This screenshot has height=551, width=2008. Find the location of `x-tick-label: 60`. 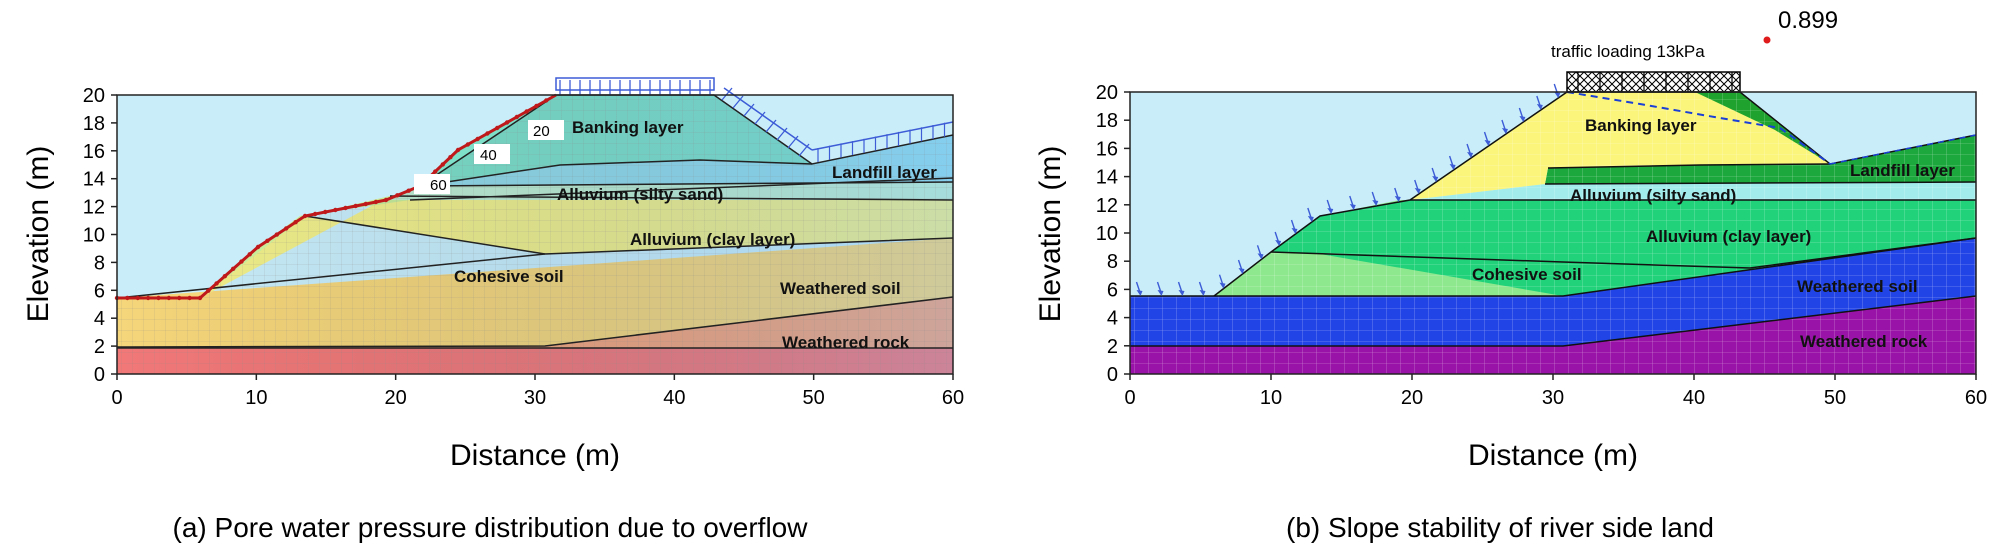

x-tick-label: 60 is located at coordinates (953, 398).